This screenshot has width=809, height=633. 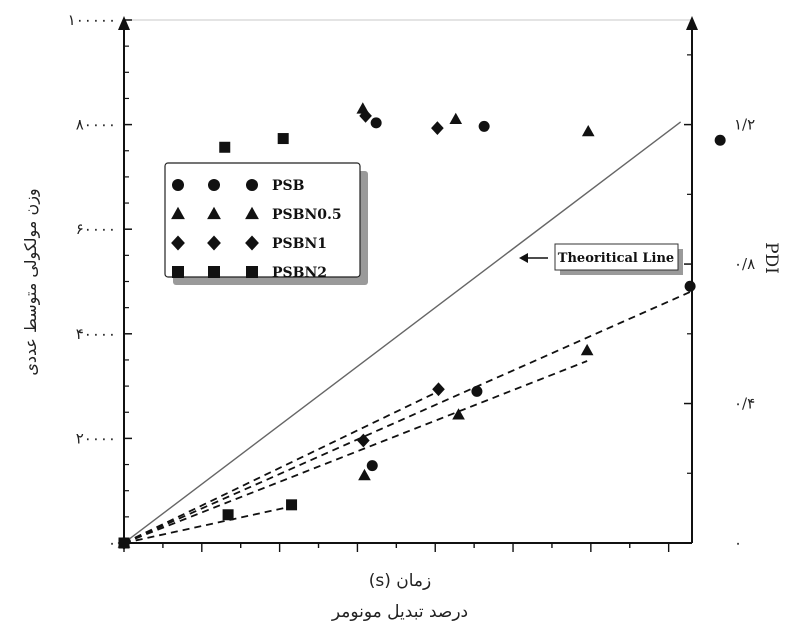 What do you see at coordinates (96, 334) in the screenshot?
I see `left-tick-label: ۴۰۰۰۰` at bounding box center [96, 334].